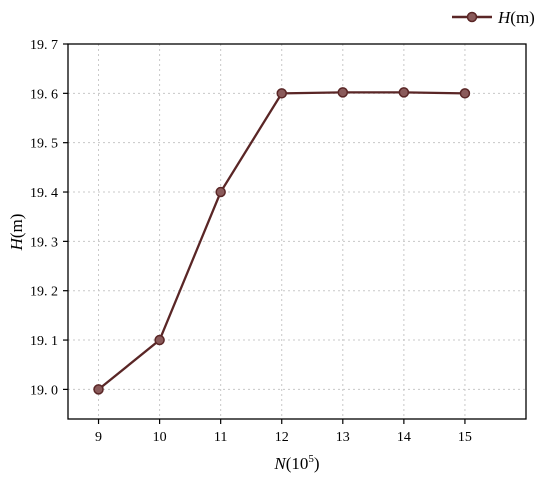 This screenshot has width=550, height=480. What do you see at coordinates (493, 17) in the screenshot?
I see `legend: H(m)` at bounding box center [493, 17].